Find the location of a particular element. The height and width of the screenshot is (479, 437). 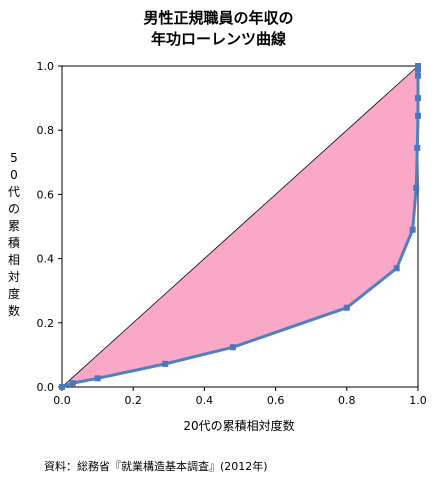

chart-title-line-1: 男性正規職員の年収の is located at coordinates (218, 18).